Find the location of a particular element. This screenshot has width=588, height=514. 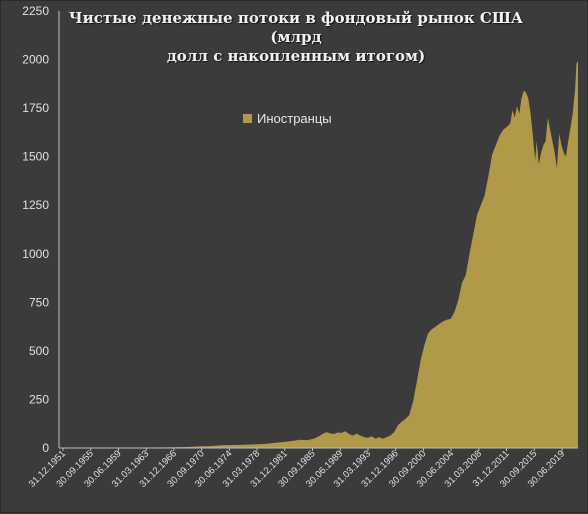

legend: Иностранцы is located at coordinates (287, 118).